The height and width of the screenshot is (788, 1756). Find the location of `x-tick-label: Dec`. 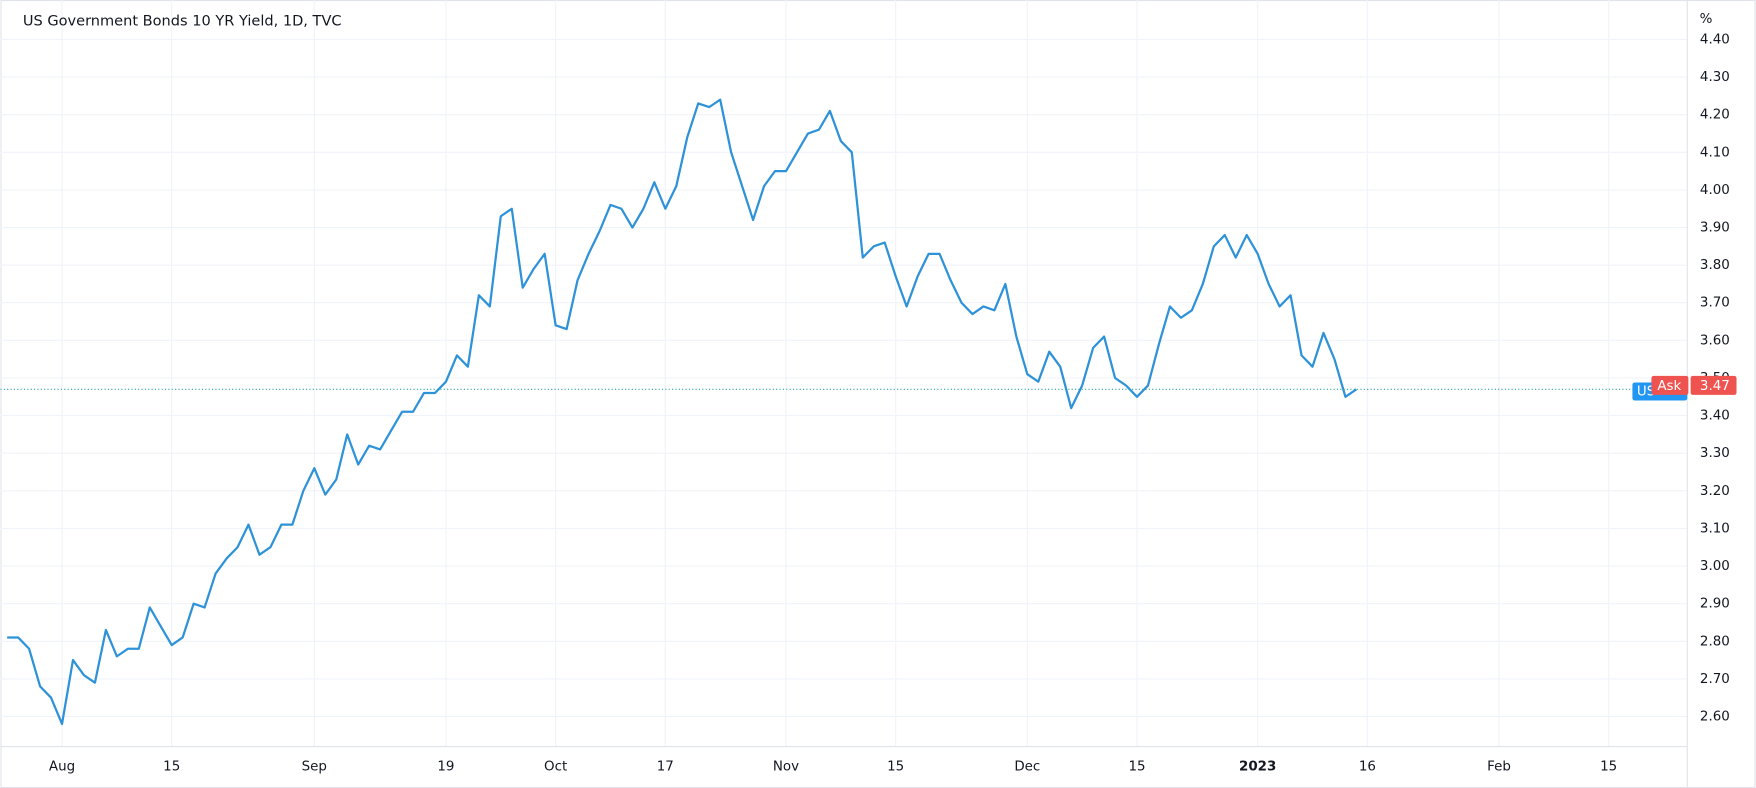

x-tick-label: Dec is located at coordinates (1027, 767).